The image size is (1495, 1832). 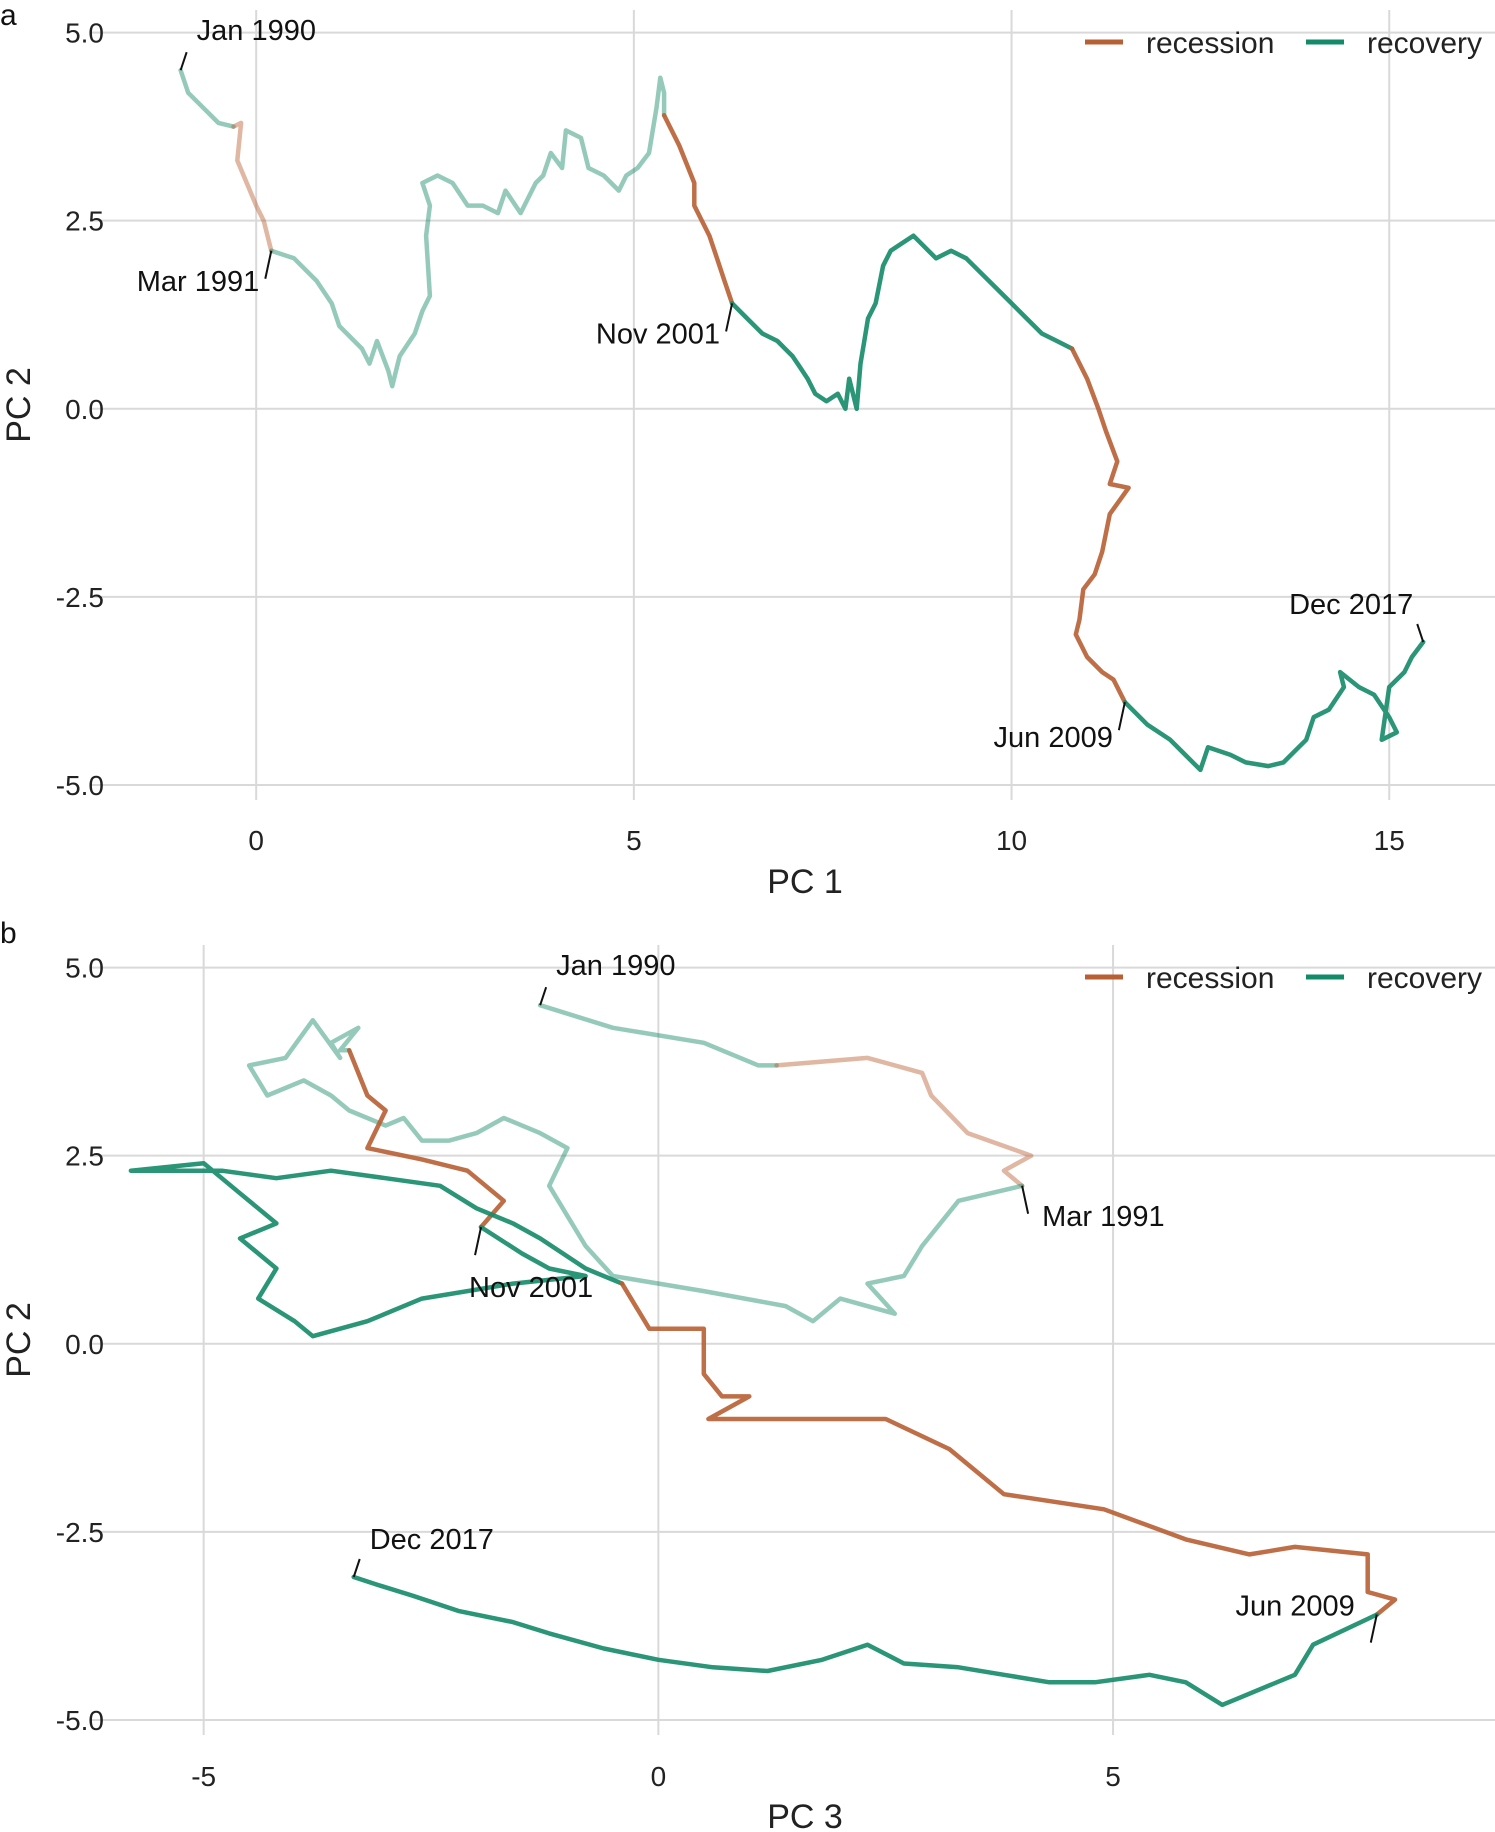 I want to click on panel-a-annotation-label: Dec 2017, so click(x=1351, y=605).